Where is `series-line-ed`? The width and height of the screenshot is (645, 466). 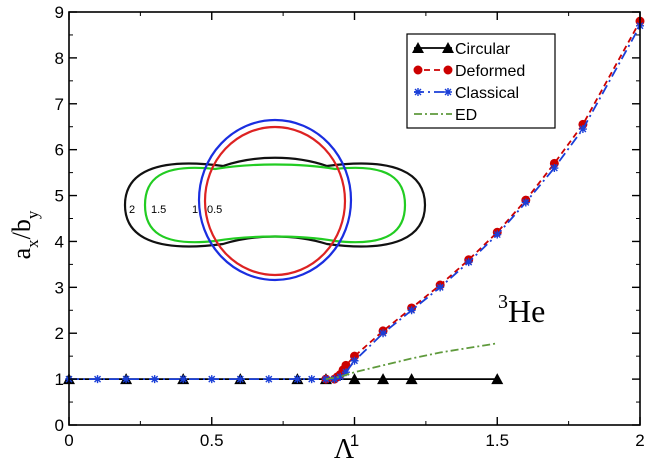 series-line-ed is located at coordinates (411, 361).